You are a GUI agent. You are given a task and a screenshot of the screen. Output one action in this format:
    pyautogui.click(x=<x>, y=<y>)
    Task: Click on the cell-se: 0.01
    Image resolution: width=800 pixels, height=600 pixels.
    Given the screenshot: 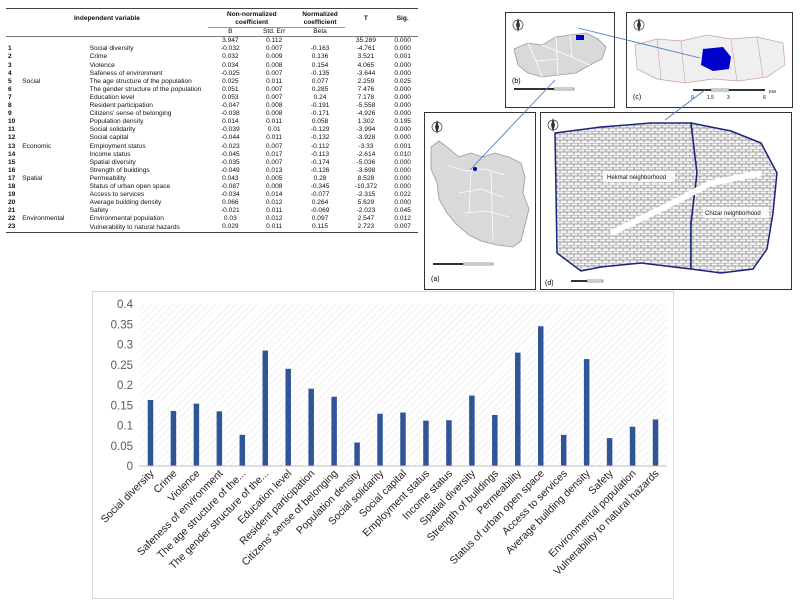 What is the action you would take?
    pyautogui.click(x=274, y=130)
    